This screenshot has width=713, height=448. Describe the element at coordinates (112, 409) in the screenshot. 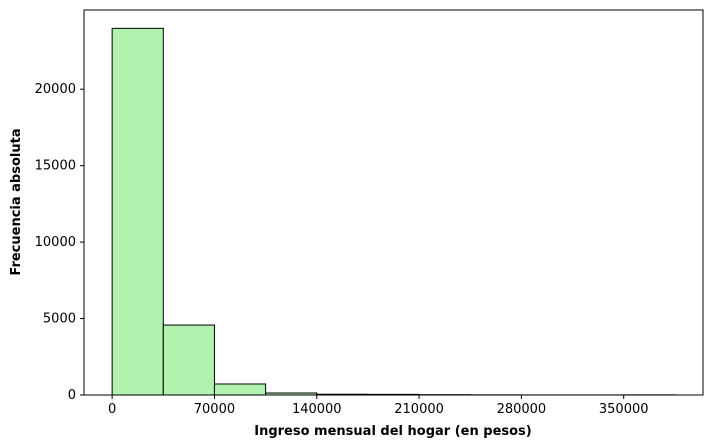

I see `x-tick-label: 0` at that location.